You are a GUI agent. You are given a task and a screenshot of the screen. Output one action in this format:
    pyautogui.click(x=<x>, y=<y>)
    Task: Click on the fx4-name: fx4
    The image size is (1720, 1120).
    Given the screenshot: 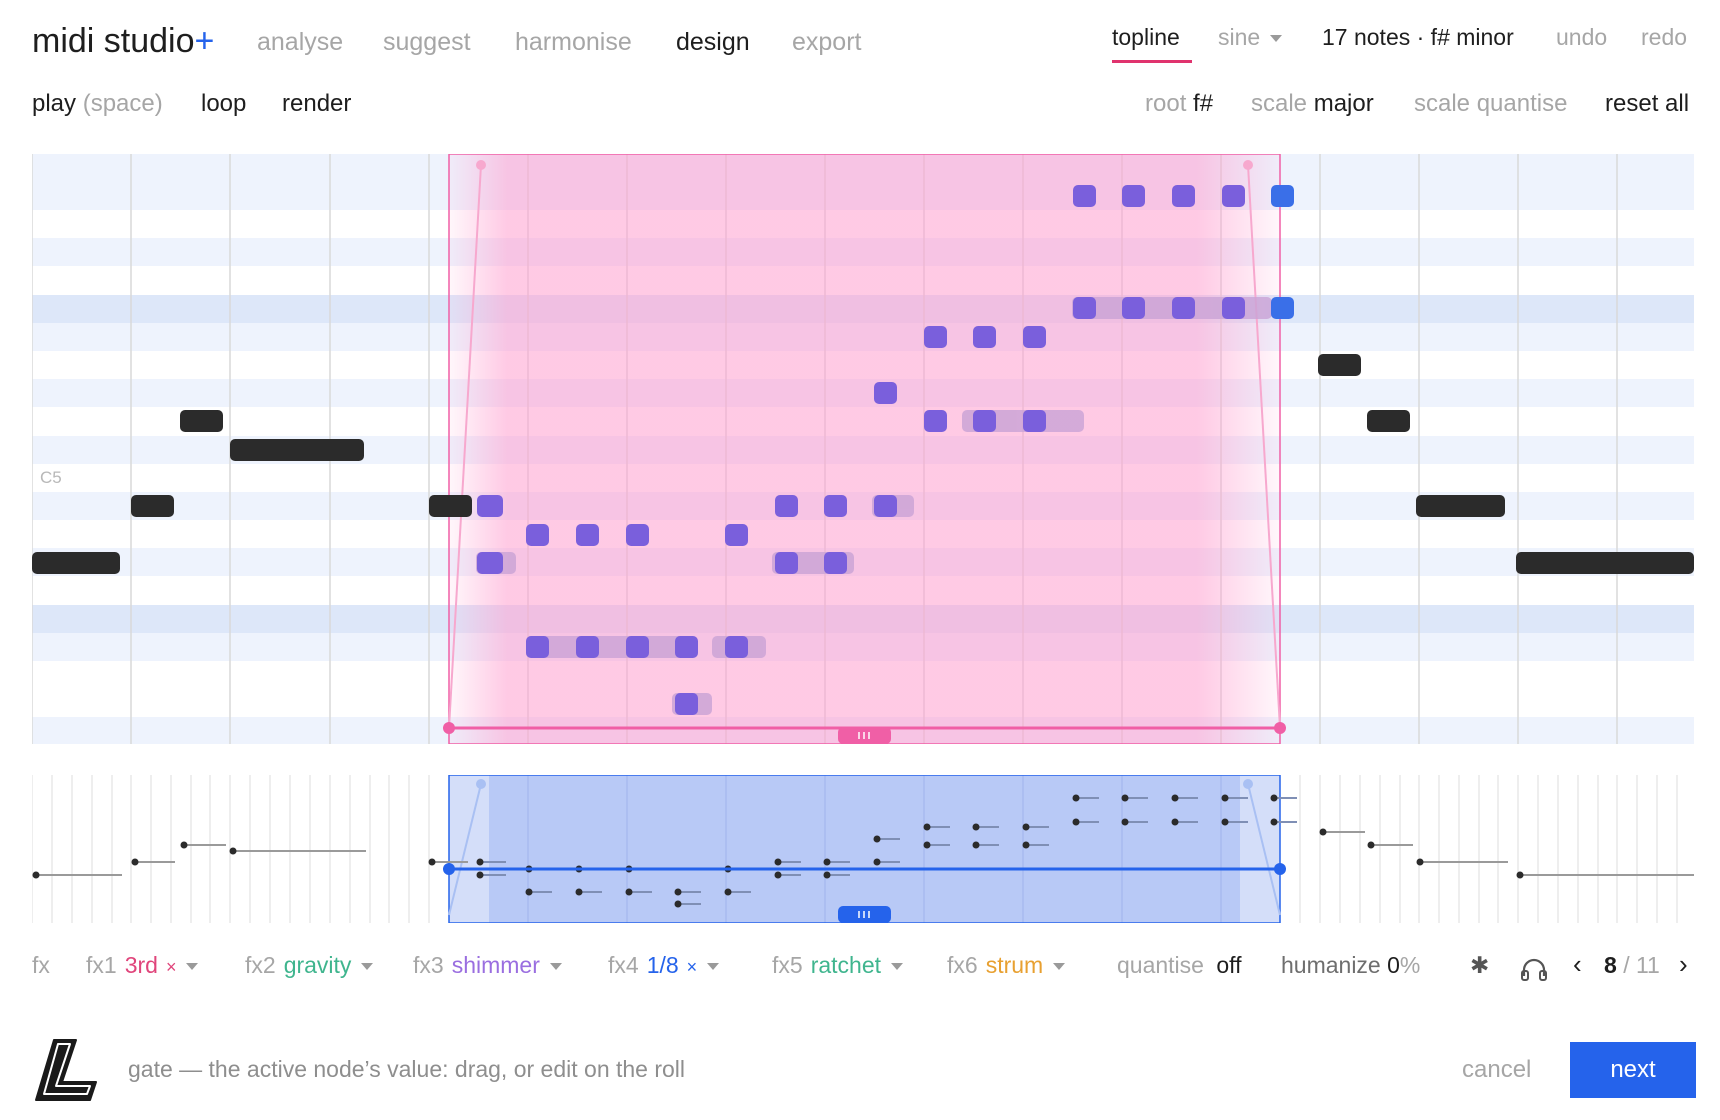 What is the action you would take?
    pyautogui.click(x=623, y=965)
    